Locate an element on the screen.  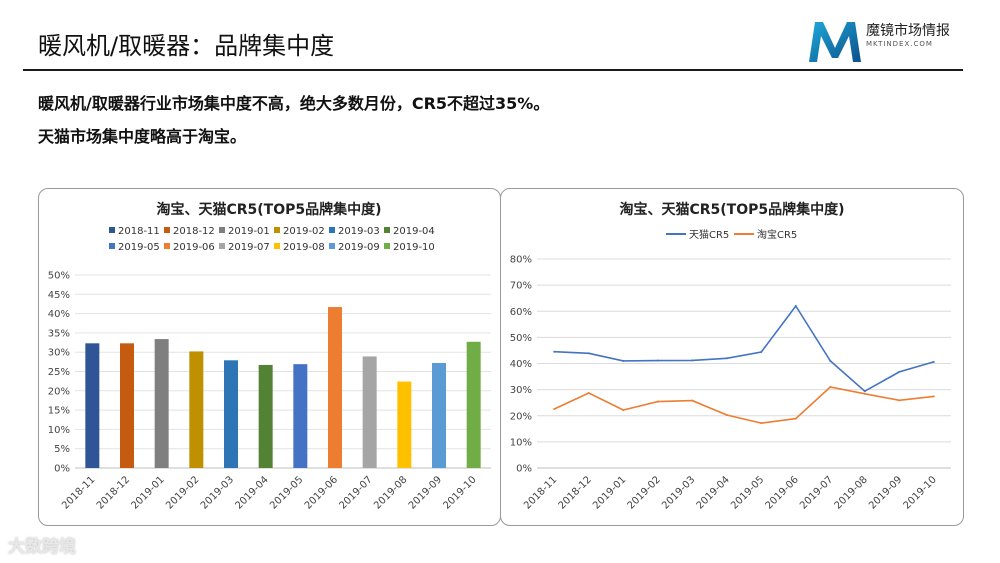
legend-label: 2018-11 is located at coordinates (139, 231).